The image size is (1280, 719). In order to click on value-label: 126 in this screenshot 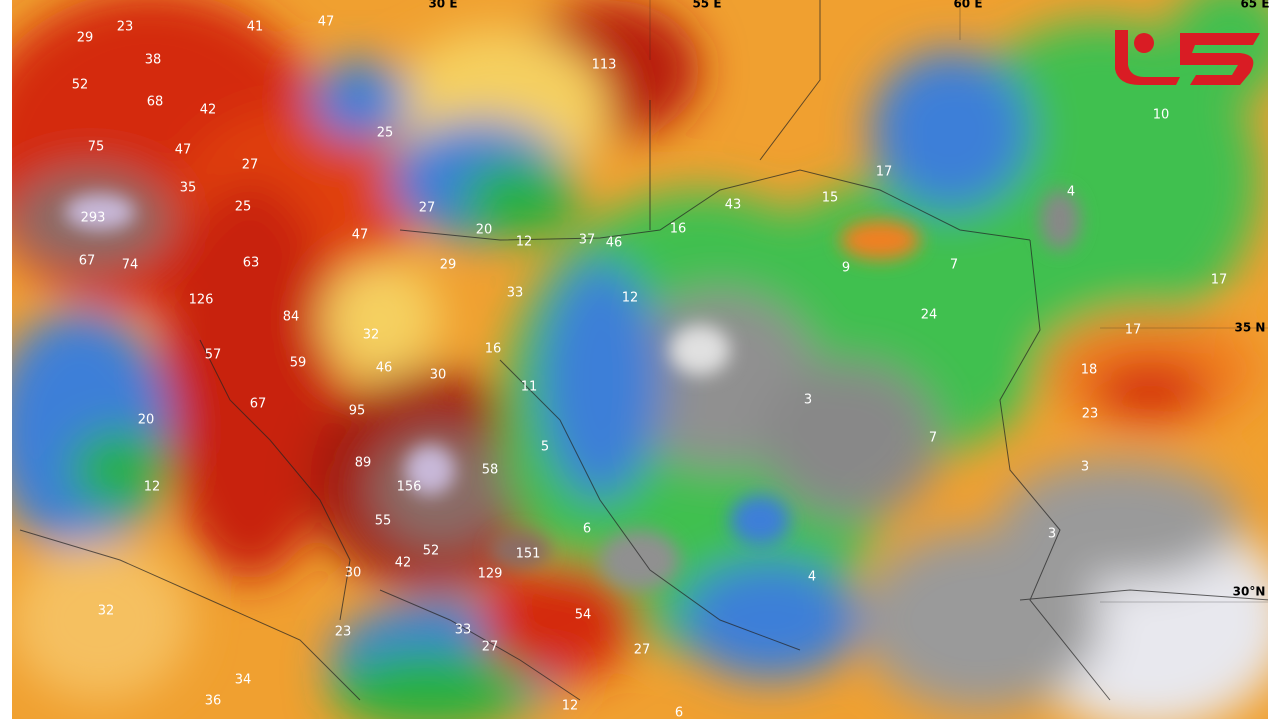, I will do `click(201, 300)`.